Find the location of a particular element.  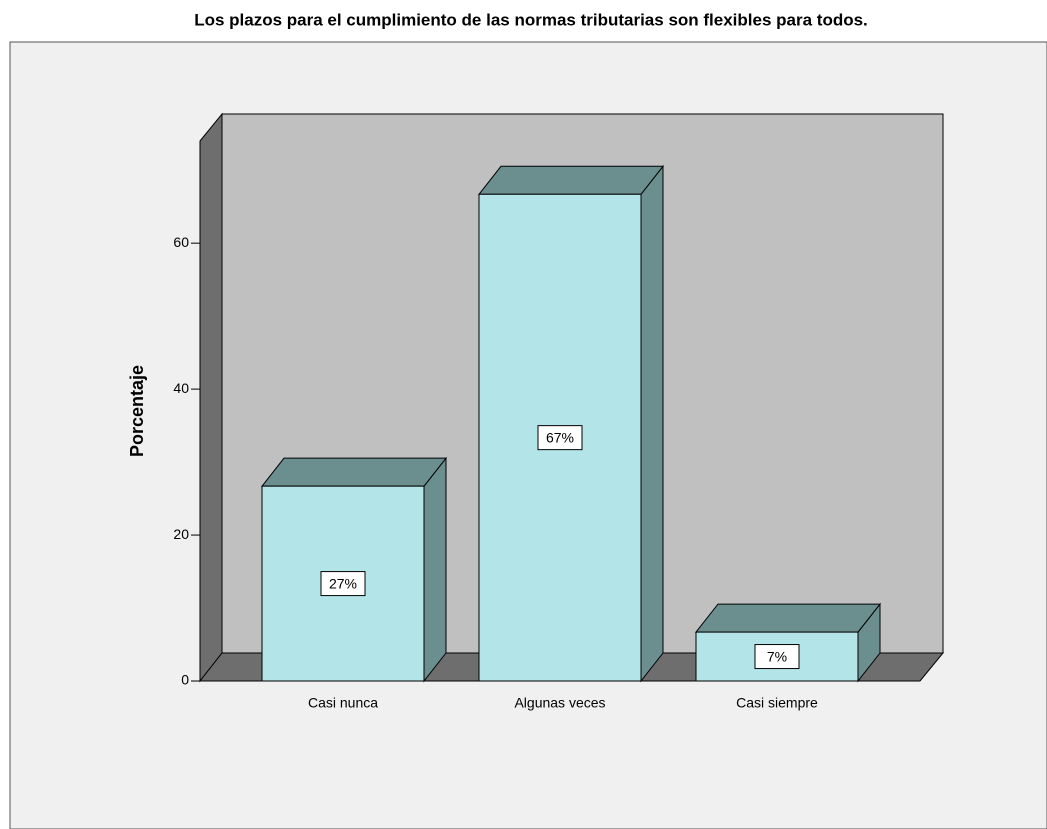

y-tick-label: 40 is located at coordinates (181, 388).